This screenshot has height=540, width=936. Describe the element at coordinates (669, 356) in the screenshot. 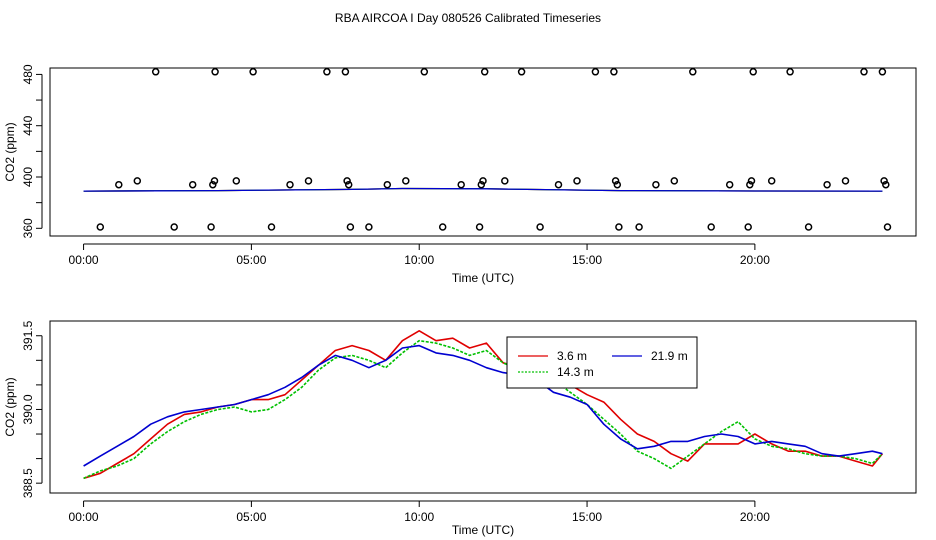

I see `legend-label-21-9m: 21.9 m` at that location.